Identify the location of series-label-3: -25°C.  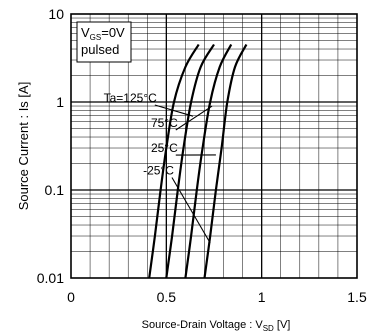
(158, 171).